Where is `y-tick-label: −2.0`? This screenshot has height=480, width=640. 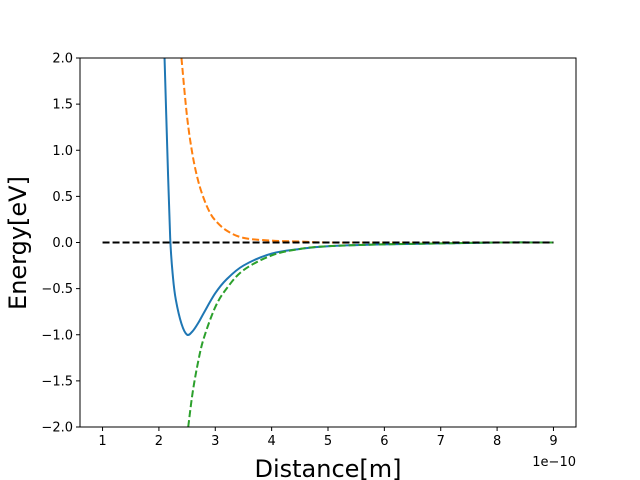
y-tick-label: −2.0 is located at coordinates (57, 428).